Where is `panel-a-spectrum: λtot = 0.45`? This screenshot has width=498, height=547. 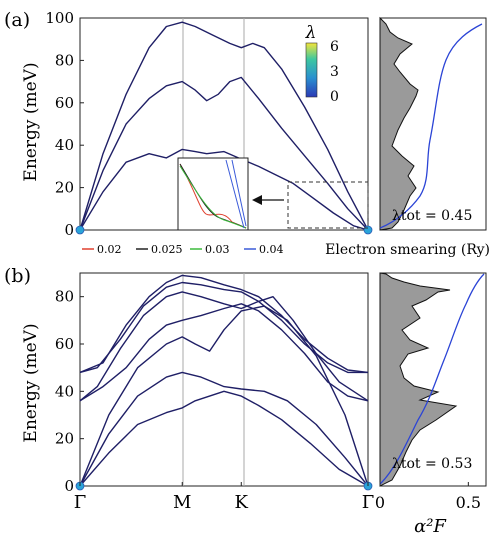 panel-a-spectrum: λtot = 0.45 is located at coordinates (433, 123).